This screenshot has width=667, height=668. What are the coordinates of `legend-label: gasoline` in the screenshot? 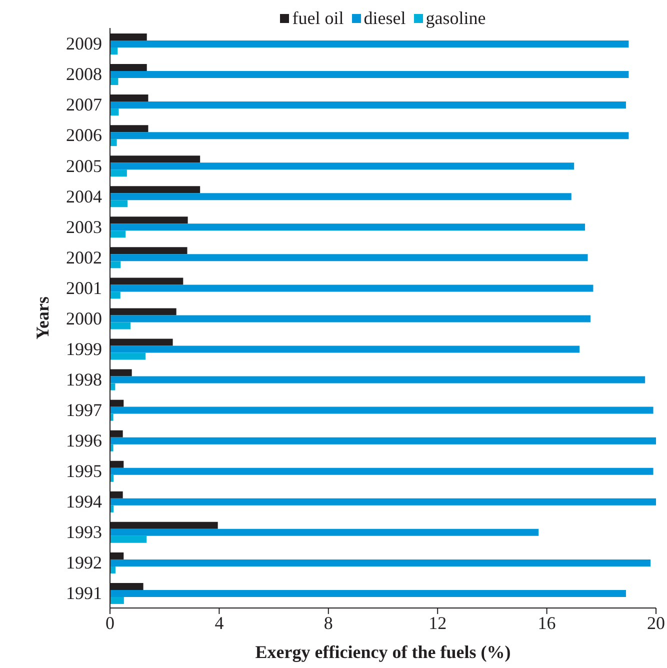 It's located at (456, 18).